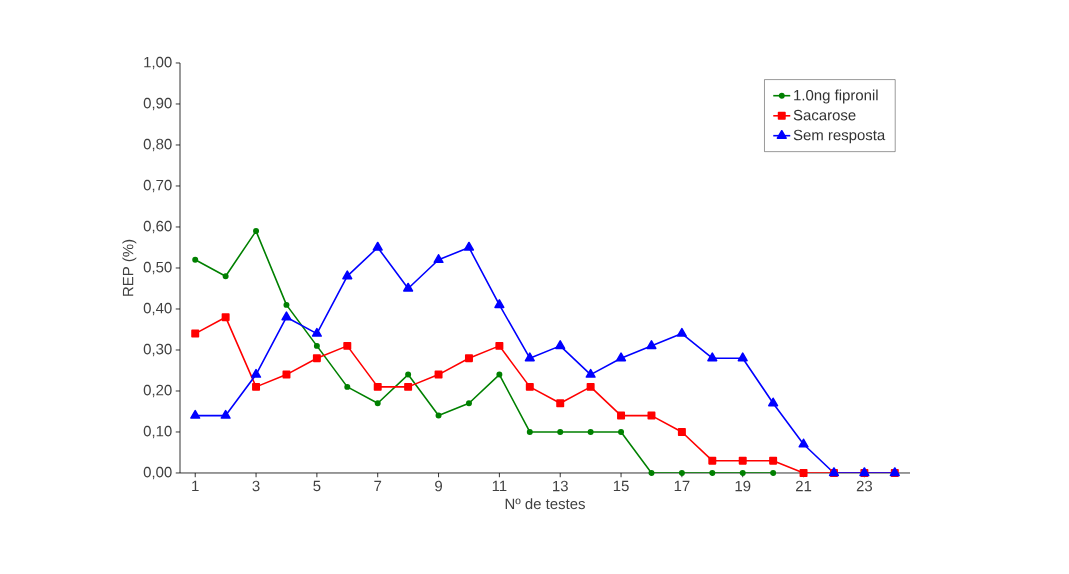 Image resolution: width=1069 pixels, height=574 pixels. I want to click on legend-label: 1.0ng fipronil, so click(836, 96).